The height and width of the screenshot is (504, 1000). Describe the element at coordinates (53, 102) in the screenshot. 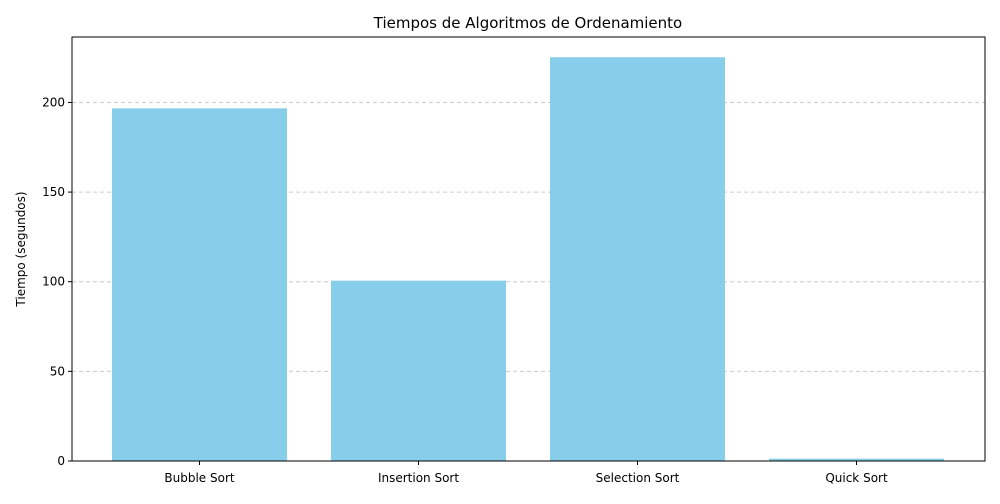

I see `y-tick-label: 200` at that location.